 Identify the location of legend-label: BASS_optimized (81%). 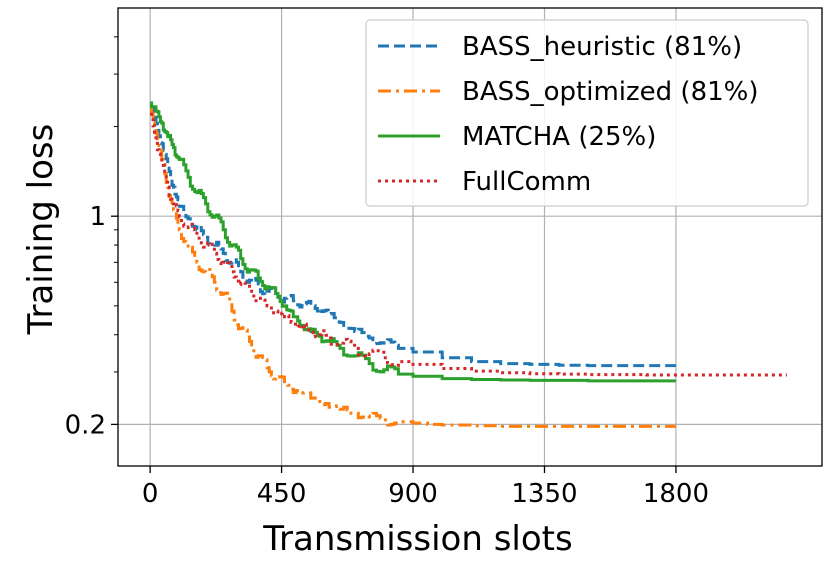
(610, 92).